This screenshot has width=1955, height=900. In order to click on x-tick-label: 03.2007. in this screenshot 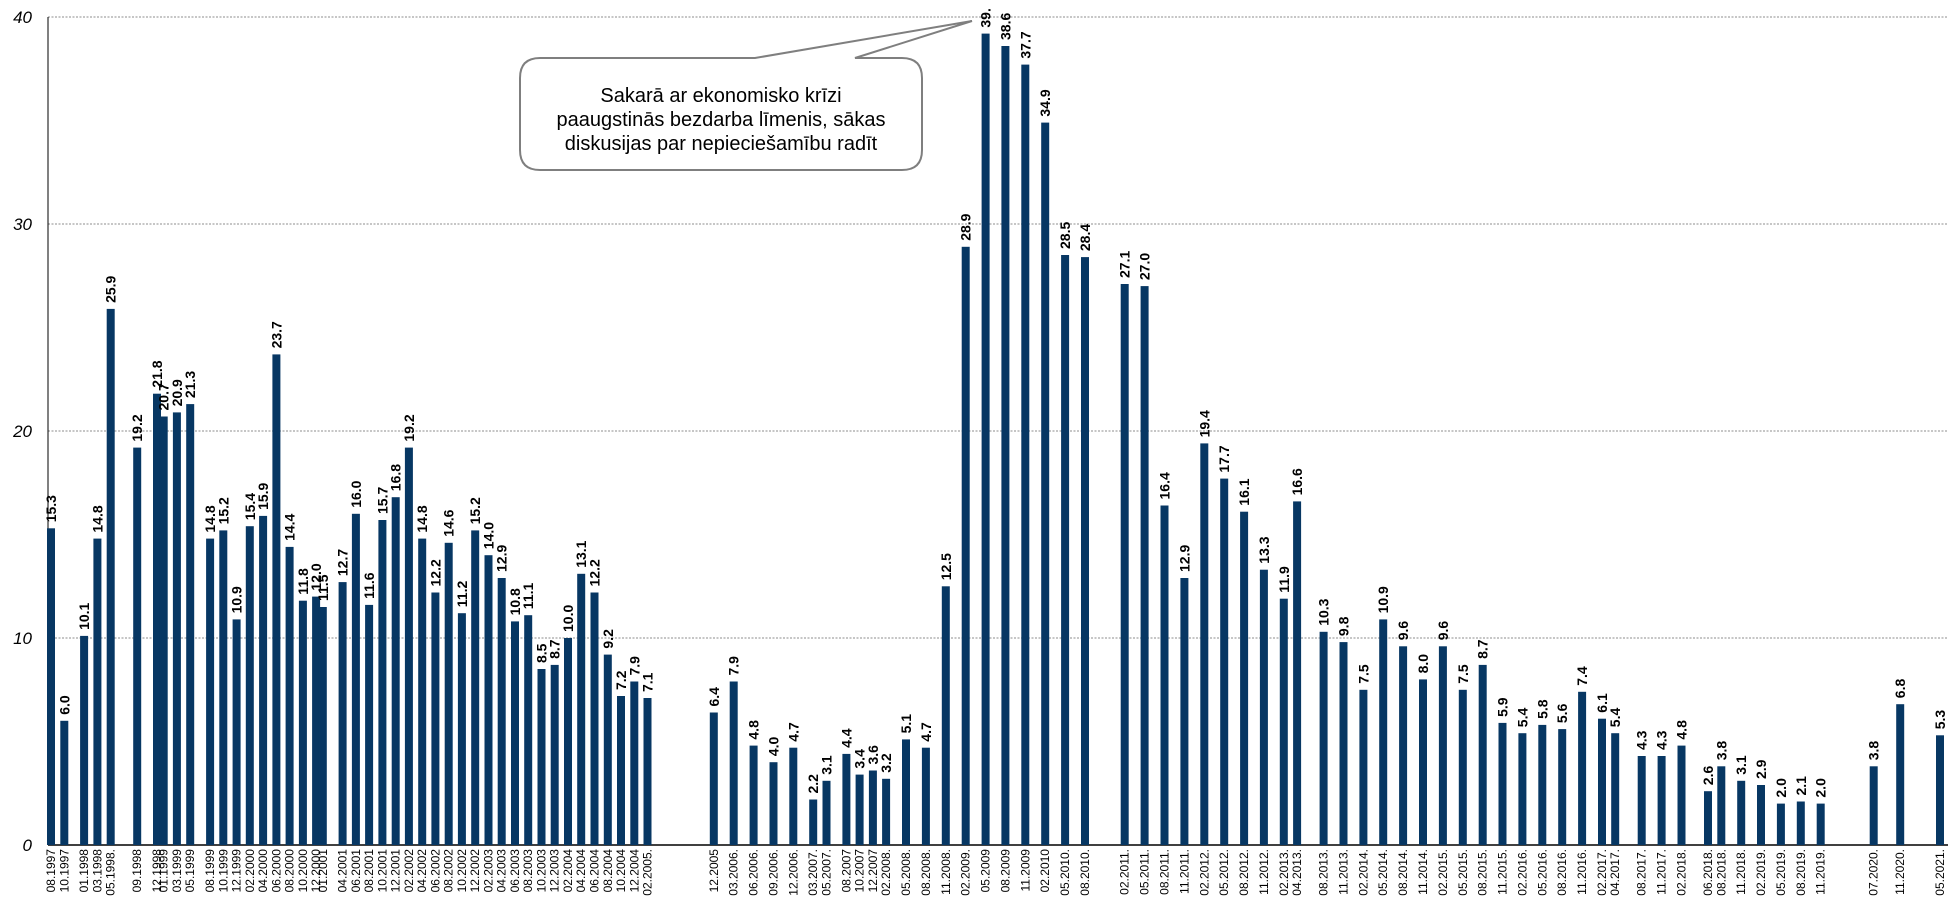, I will do `click(813, 872)`.